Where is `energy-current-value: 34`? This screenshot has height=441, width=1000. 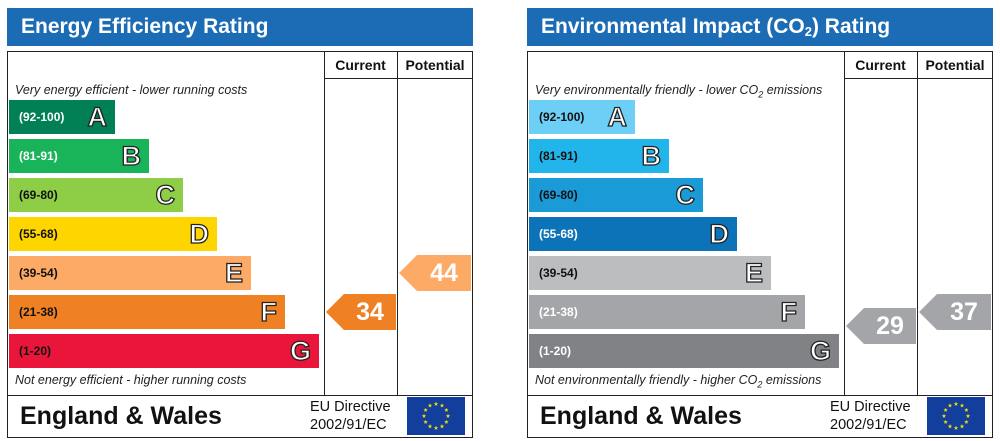
energy-current-value: 34 is located at coordinates (370, 312).